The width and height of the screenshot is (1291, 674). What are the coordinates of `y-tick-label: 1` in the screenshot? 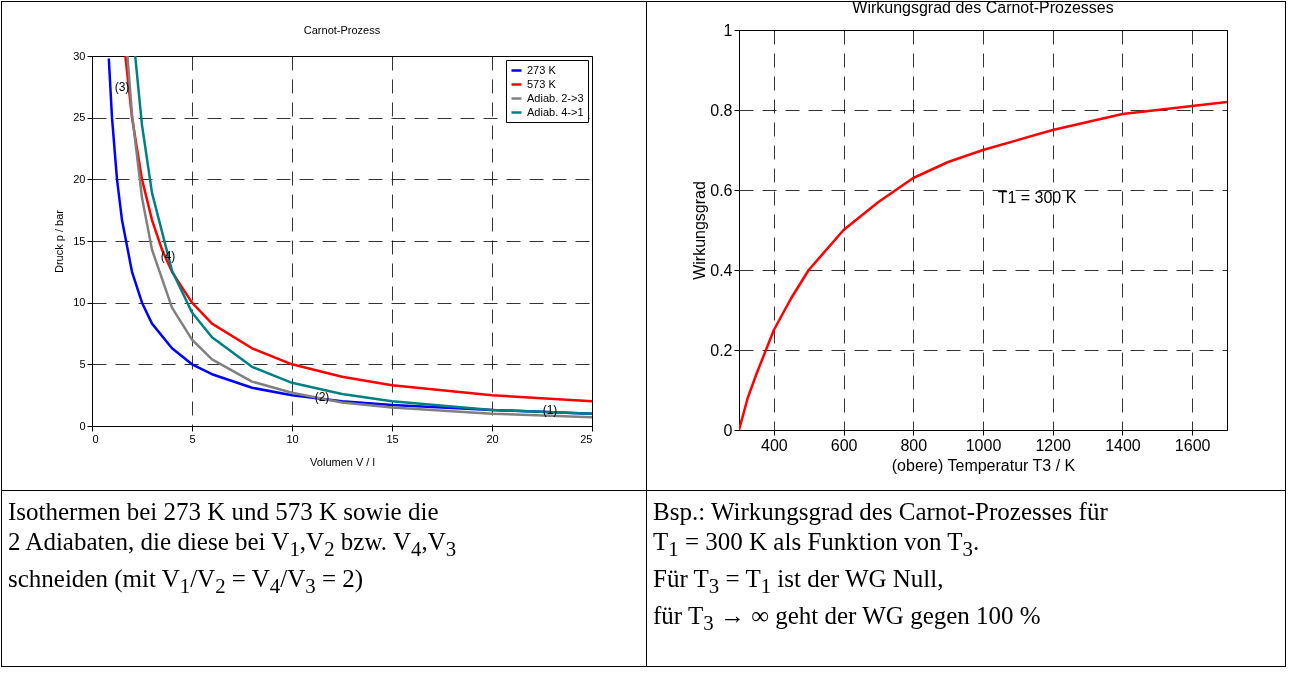 It's located at (728, 30).